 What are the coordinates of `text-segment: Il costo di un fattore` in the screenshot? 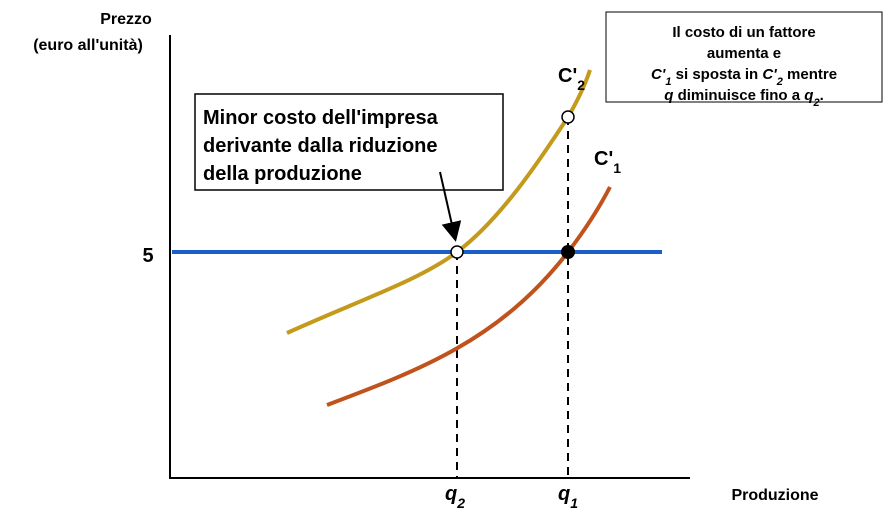 It's located at (743, 32).